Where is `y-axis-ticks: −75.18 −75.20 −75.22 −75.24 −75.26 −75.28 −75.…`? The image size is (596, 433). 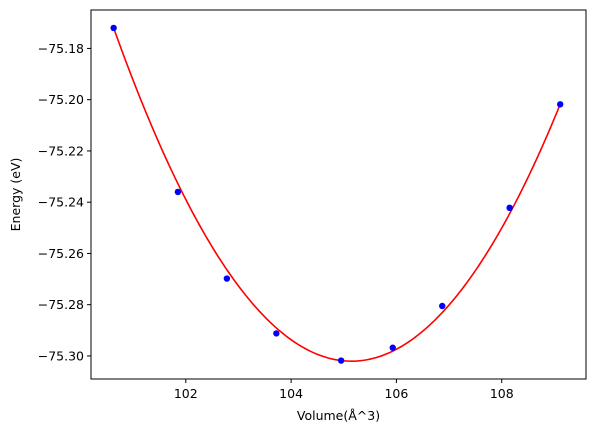 y-axis-ticks: −75.18 −75.20 −75.22 −75.24 −75.26 −75.28 −75.… is located at coordinates (64, 202).